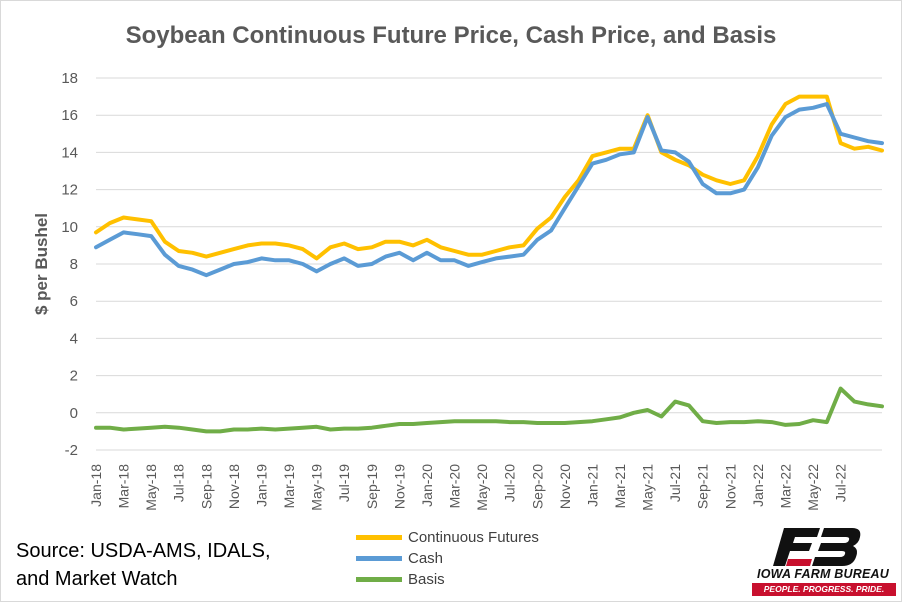 The image size is (902, 602). What do you see at coordinates (124, 486) in the screenshot?
I see `x-tick-label: Mar-18` at bounding box center [124, 486].